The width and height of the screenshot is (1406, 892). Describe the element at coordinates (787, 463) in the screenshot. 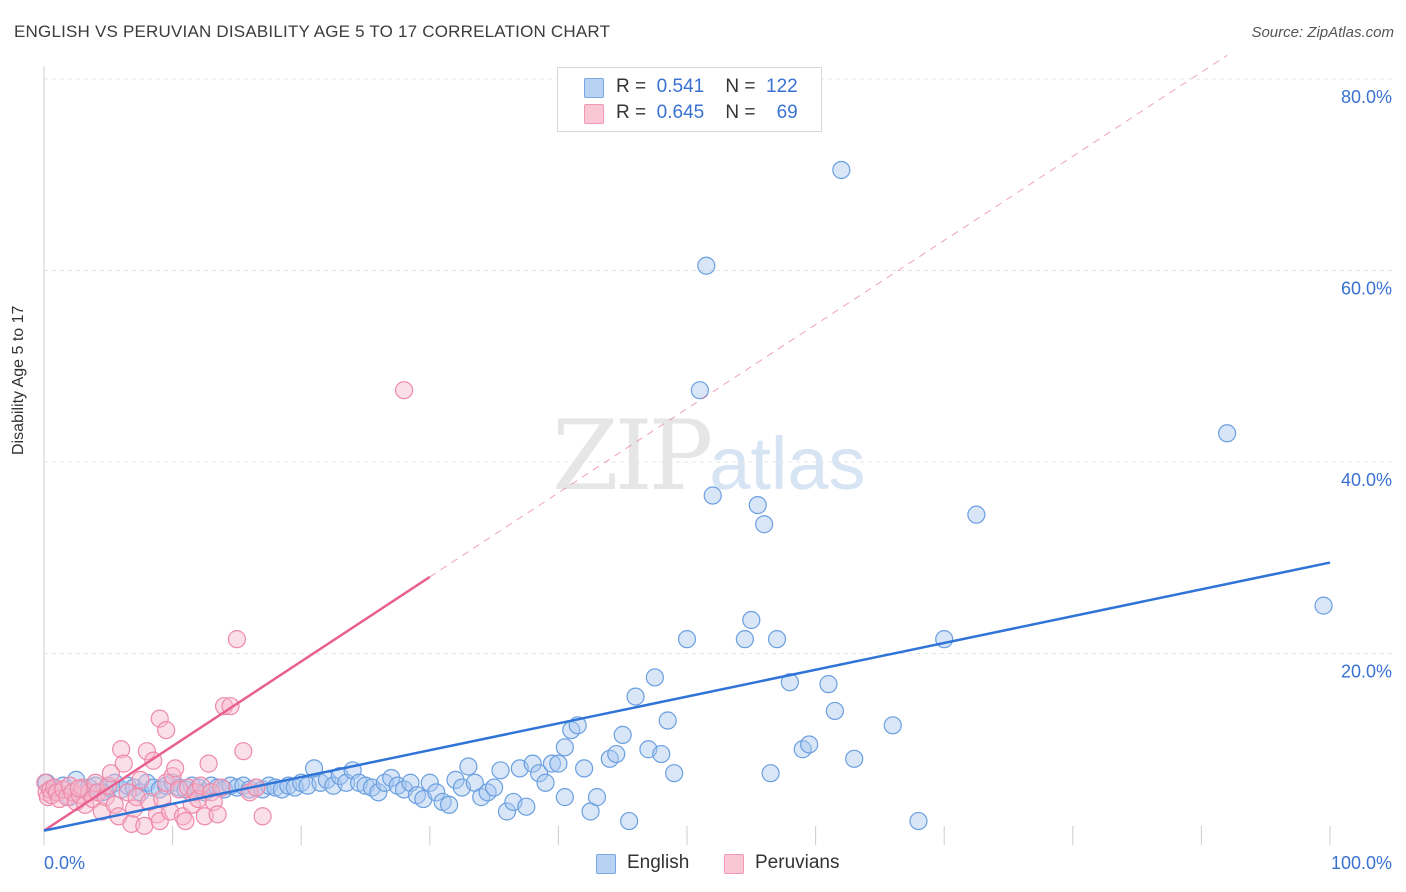

I see `watermark-atlas: atlas` at that location.